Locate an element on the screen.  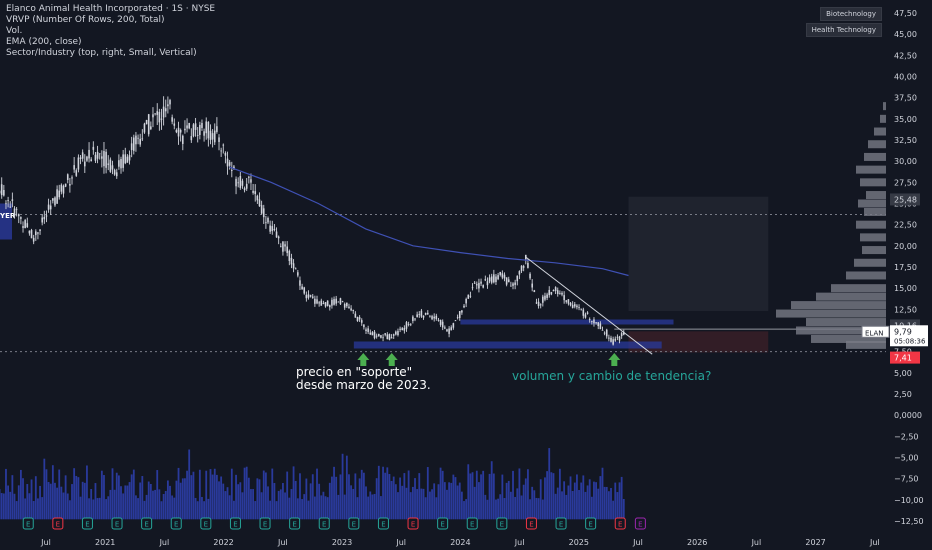
earnings-marker-label-13: E is located at coordinates (413, 525).